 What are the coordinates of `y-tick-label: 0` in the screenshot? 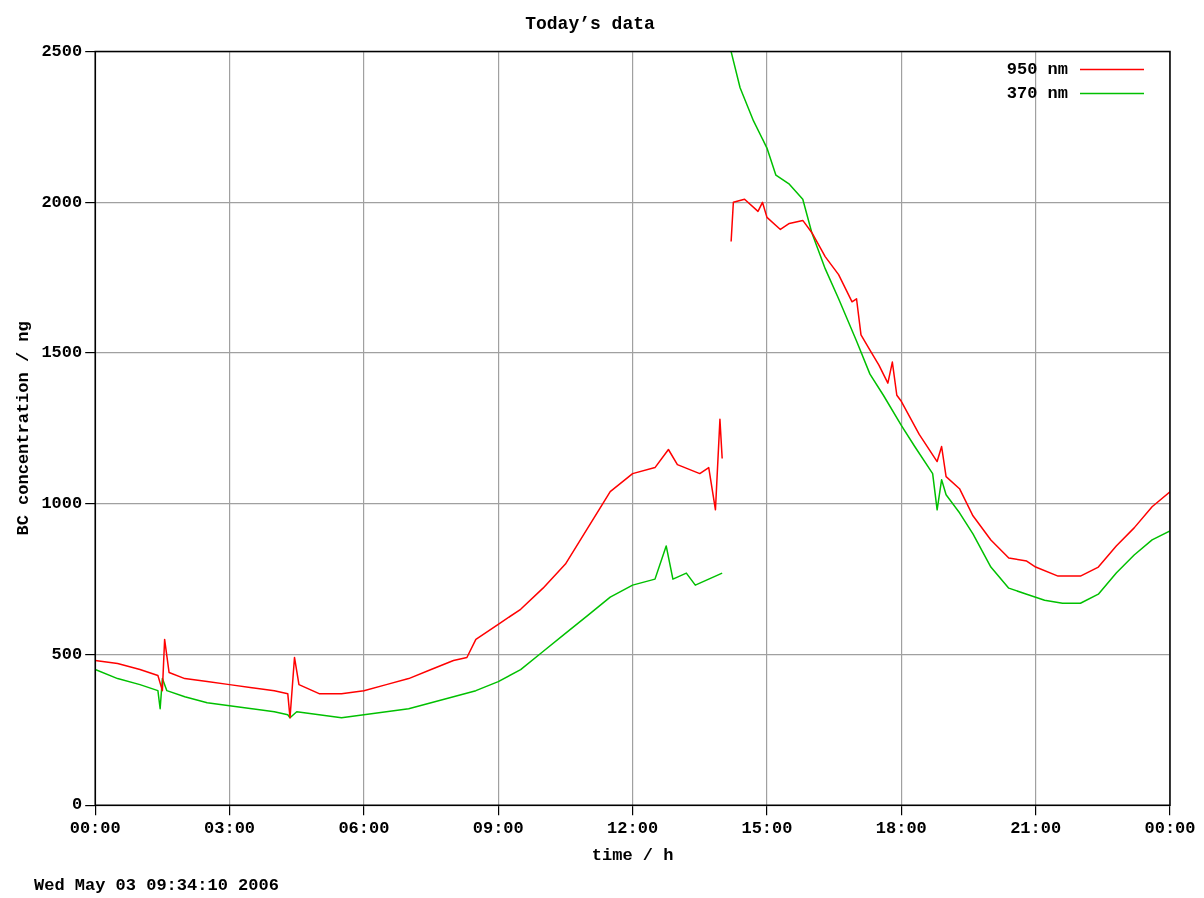 It's located at (77, 805).